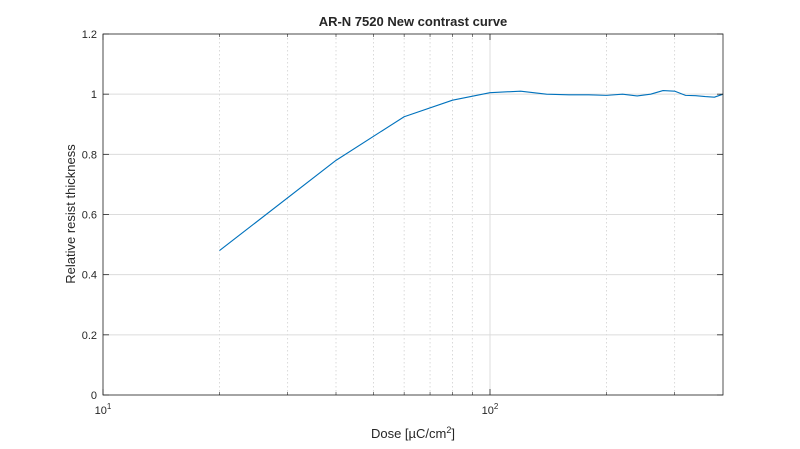 The width and height of the screenshot is (800, 449). What do you see at coordinates (109, 406) in the screenshot?
I see `x-tick-label-exponent: 1` at bounding box center [109, 406].